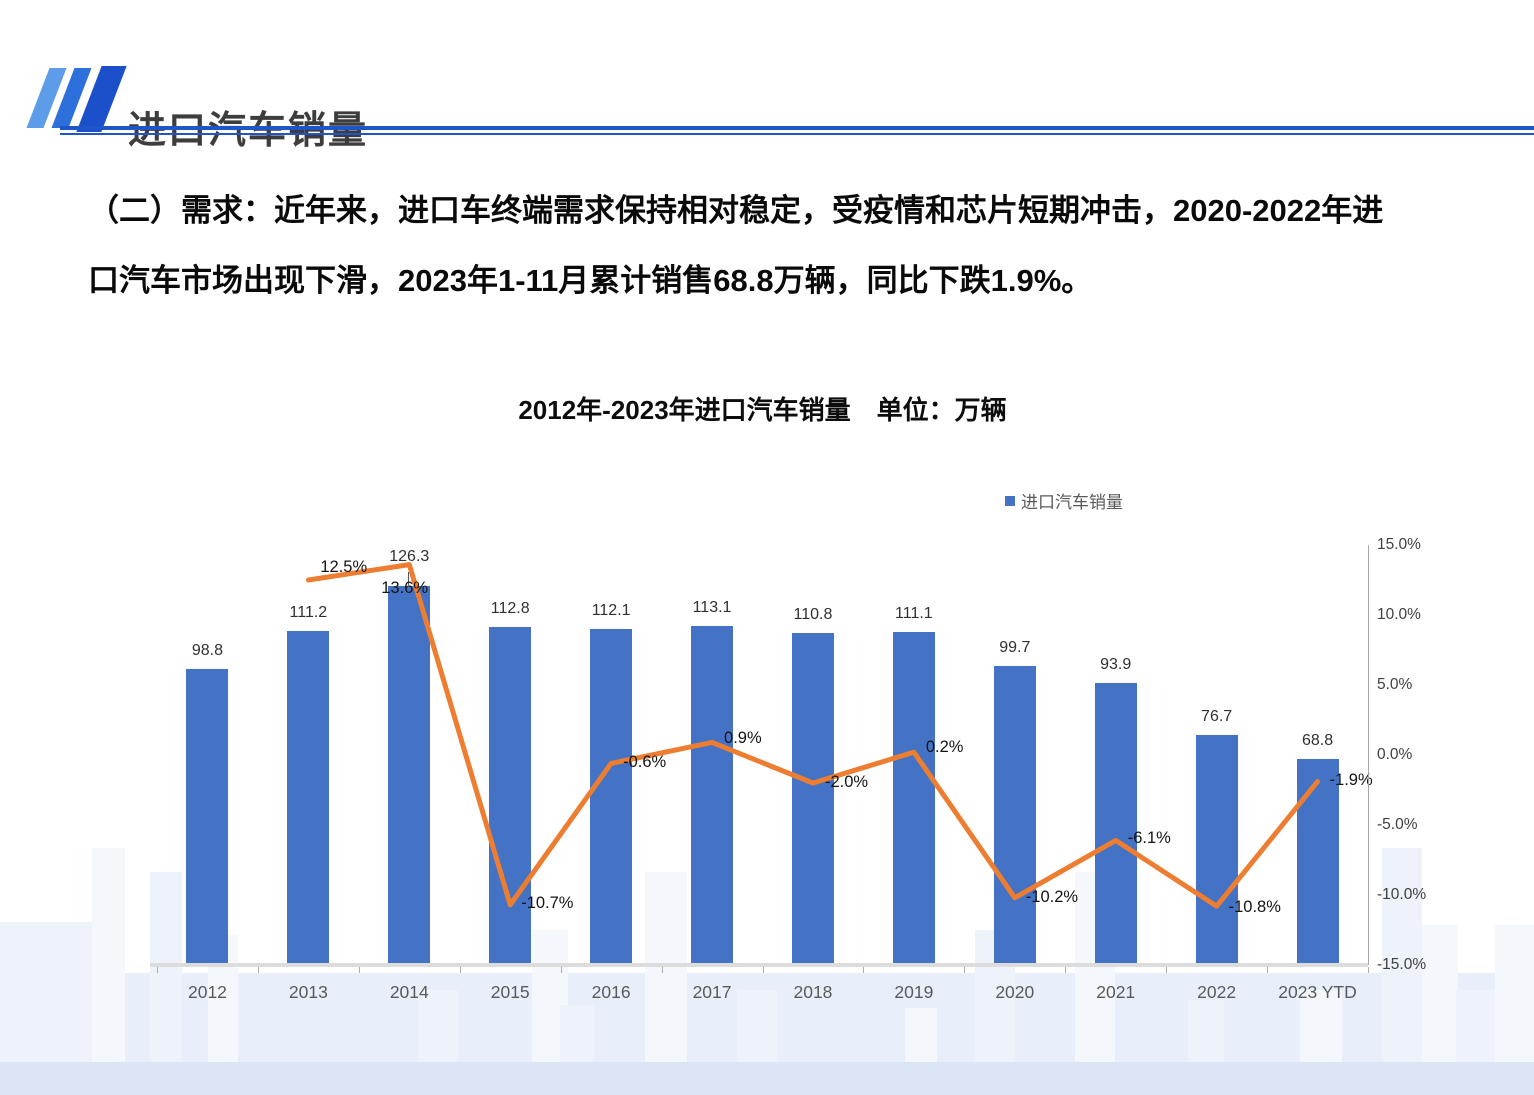 The image size is (1534, 1095). What do you see at coordinates (914, 613) in the screenshot?
I see `bar-value-label: 111.1` at bounding box center [914, 613].